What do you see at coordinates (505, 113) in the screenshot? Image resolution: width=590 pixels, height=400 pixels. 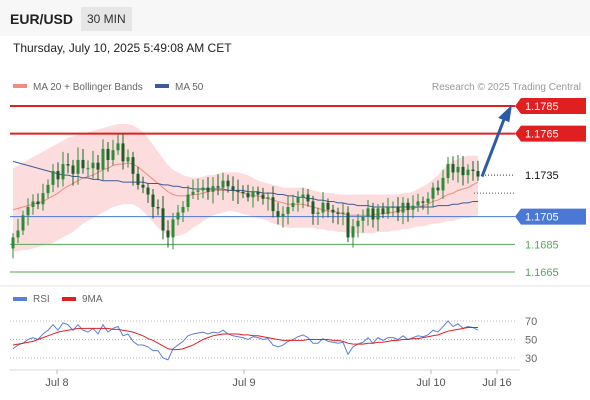 I see `forecast-arrow-head` at bounding box center [505, 113].